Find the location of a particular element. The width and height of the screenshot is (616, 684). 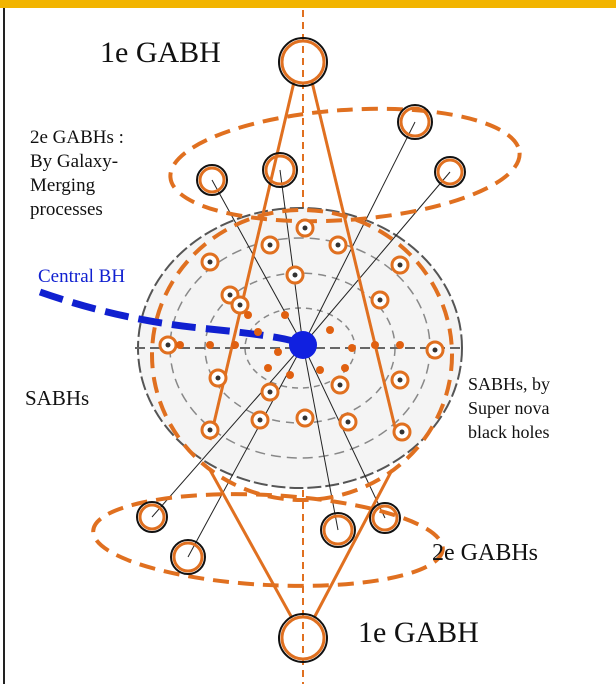

label: processes is located at coordinates (66, 209).